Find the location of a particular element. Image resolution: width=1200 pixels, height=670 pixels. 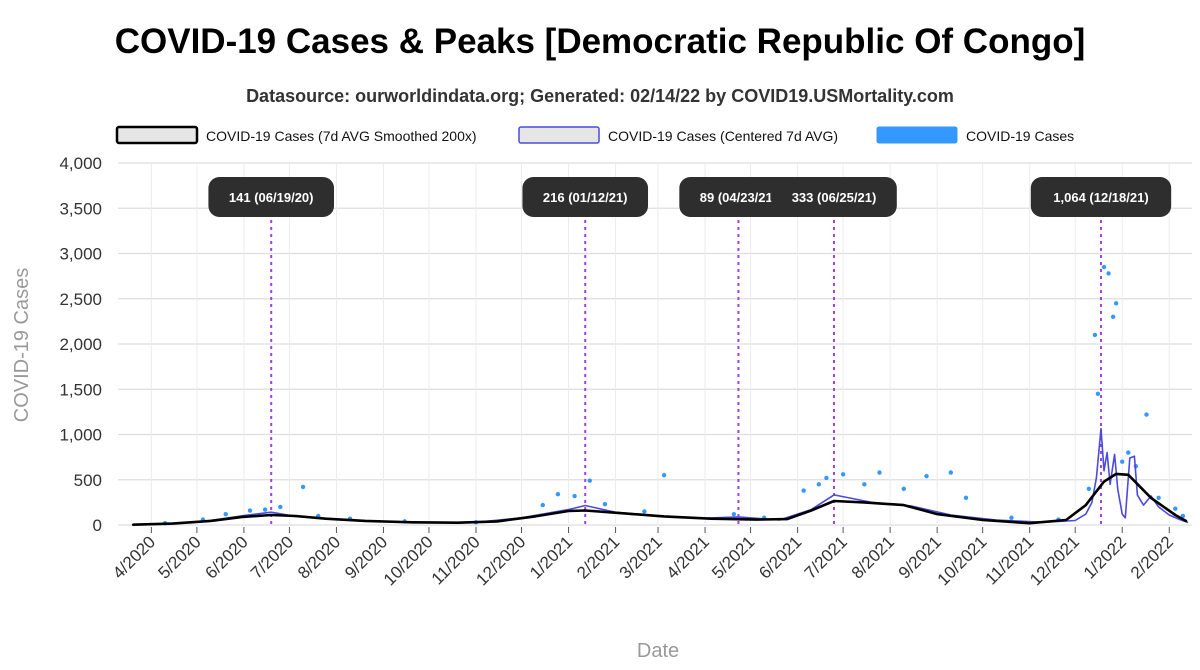

x-tick-label: 6/2020 is located at coordinates (227, 557).